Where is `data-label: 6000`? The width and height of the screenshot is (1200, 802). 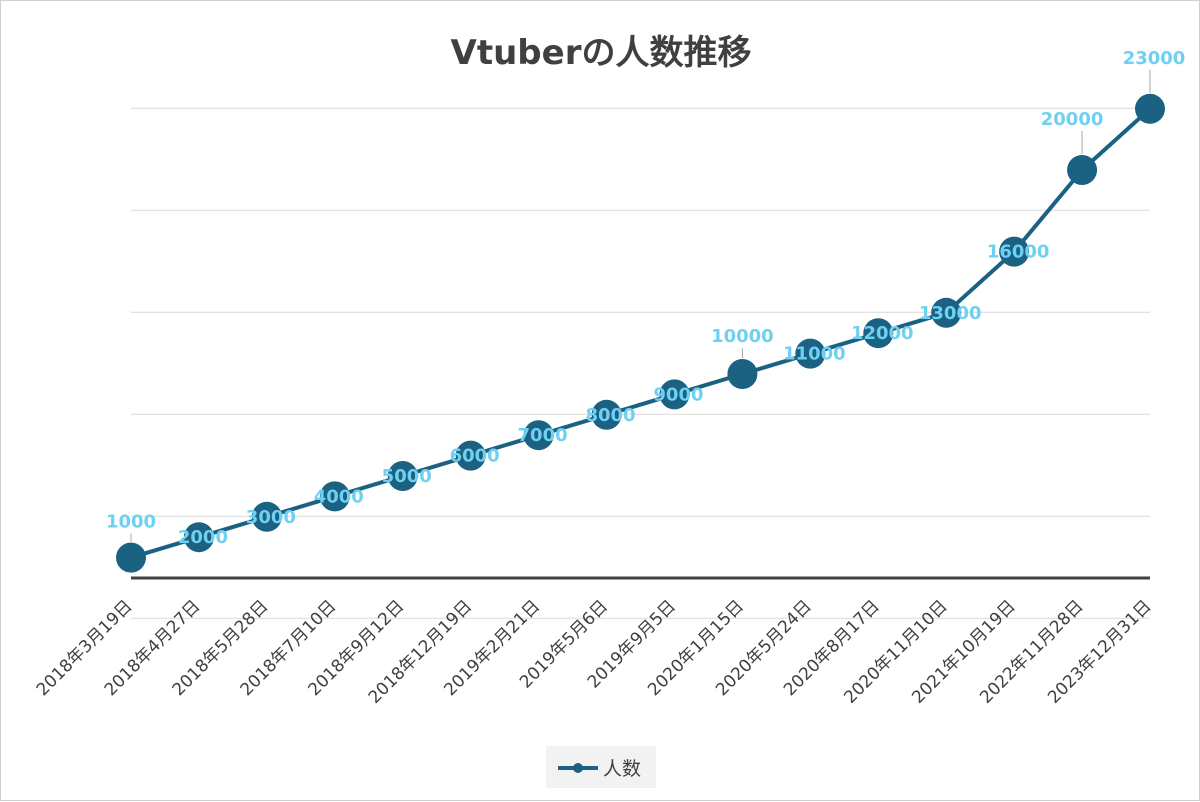 data-label: 6000 is located at coordinates (475, 456).